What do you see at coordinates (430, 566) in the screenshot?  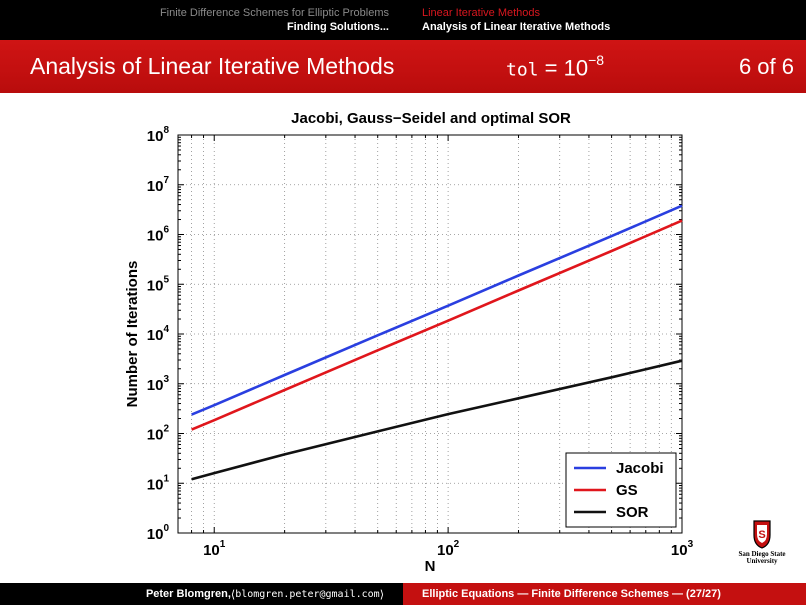 I see `x-axis-label: N` at bounding box center [430, 566].